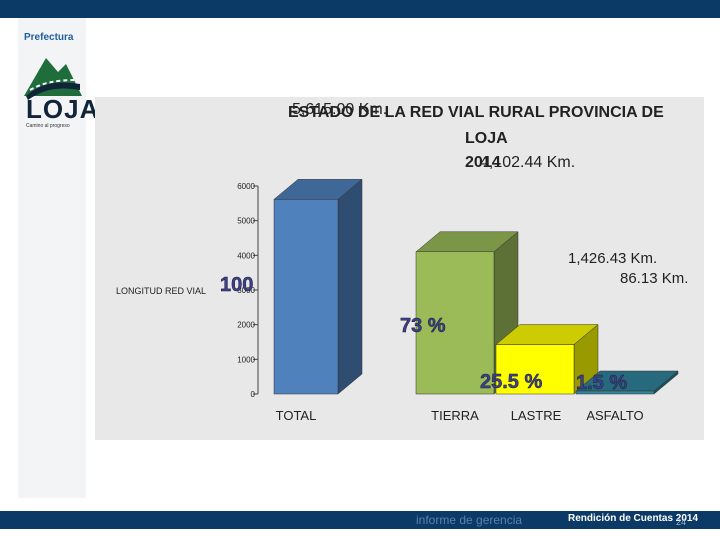  What do you see at coordinates (601, 383) in the screenshot?
I see `percent-label-asfalto: 1.5 %` at bounding box center [601, 383].